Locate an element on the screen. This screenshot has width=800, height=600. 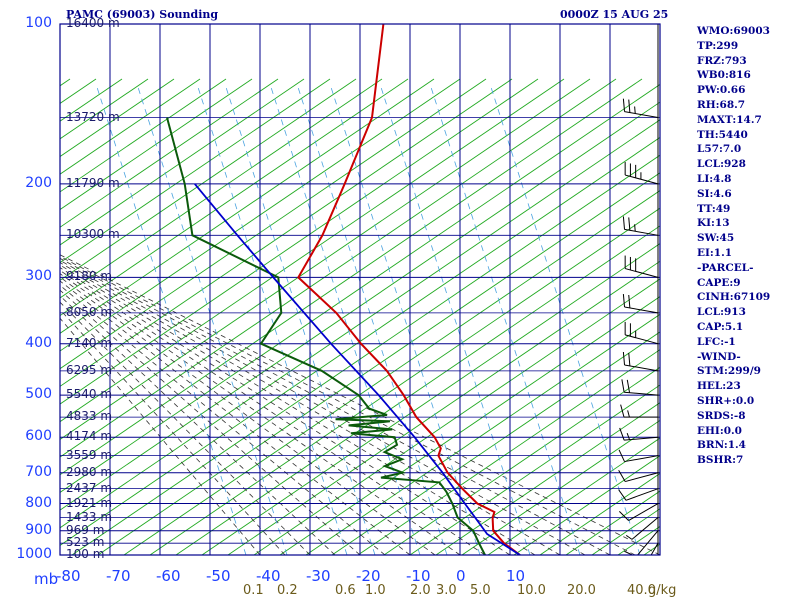
sounding-index-line: LFC:-1 is located at coordinates (716, 341).